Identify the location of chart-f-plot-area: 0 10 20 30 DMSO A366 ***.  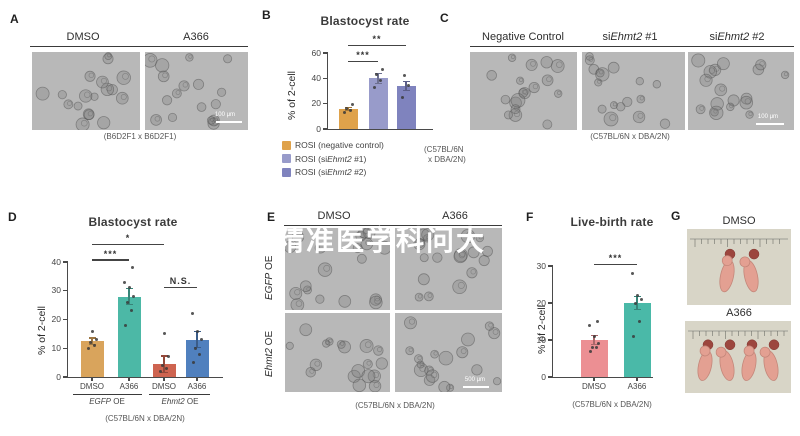
(595, 322).